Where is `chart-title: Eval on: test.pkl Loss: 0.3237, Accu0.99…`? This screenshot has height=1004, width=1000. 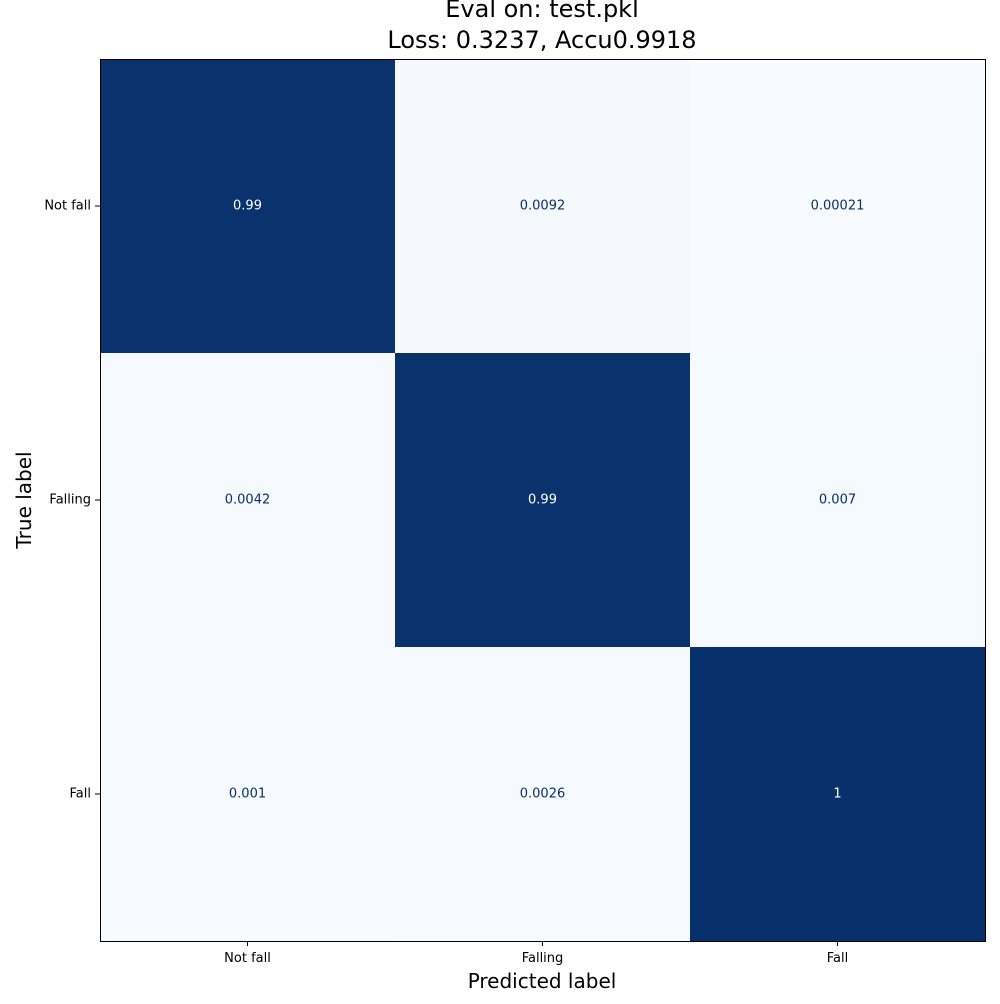
chart-title: Eval on: test.pkl Loss: 0.3237, Accu0.99… is located at coordinates (541, 27).